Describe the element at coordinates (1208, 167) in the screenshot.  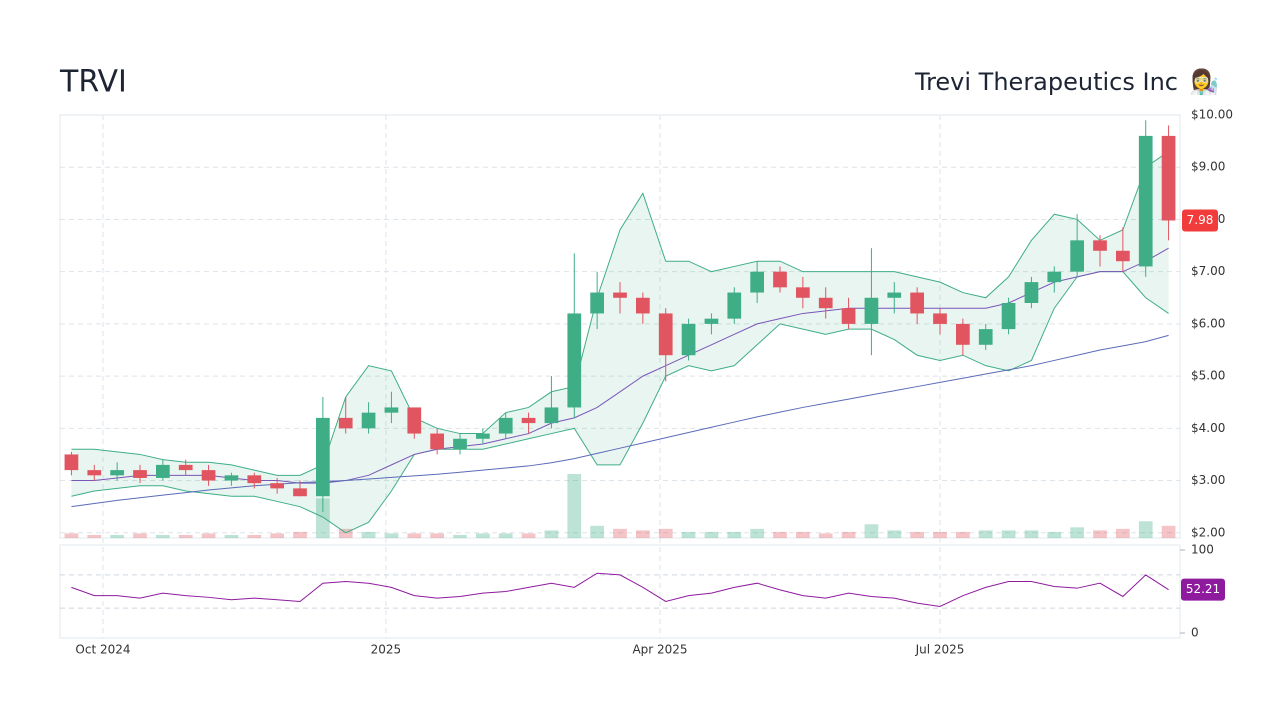
I see `y-tick-label: $9.00` at that location.